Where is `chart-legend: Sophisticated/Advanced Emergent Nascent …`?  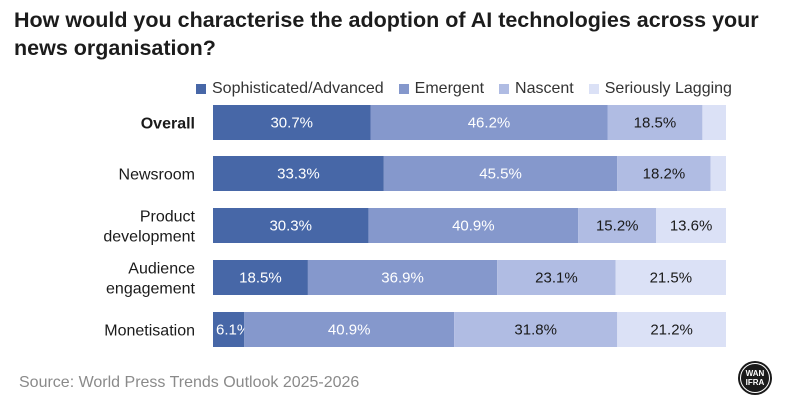
chart-legend: Sophisticated/Advanced Emergent Nascent … is located at coordinates (471, 89).